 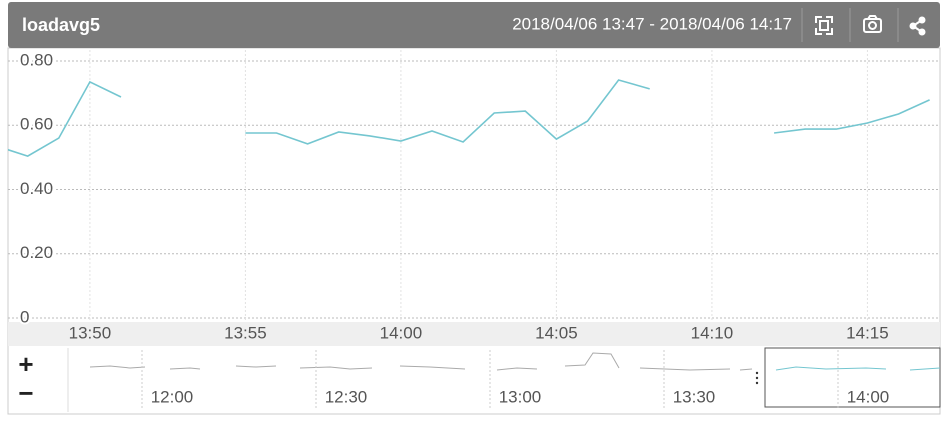 What do you see at coordinates (401, 332) in the screenshot?
I see `x-tick-label: 14:00` at bounding box center [401, 332].